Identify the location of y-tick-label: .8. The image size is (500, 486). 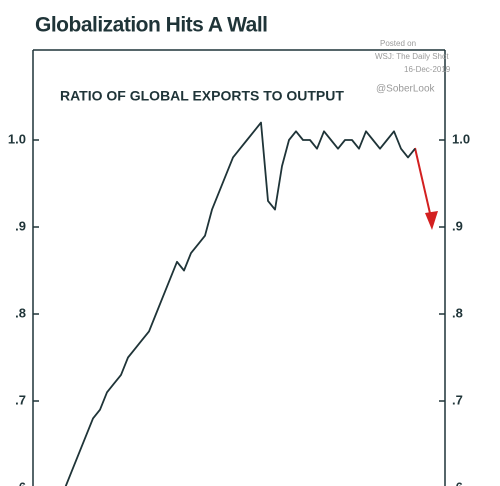
(20, 312).